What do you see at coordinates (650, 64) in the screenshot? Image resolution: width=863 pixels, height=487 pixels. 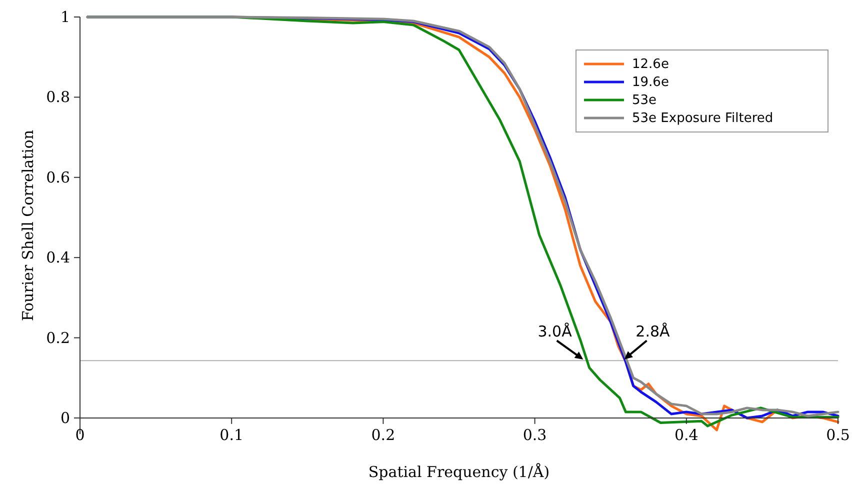 I see `legend-label: 12.6e` at bounding box center [650, 64].